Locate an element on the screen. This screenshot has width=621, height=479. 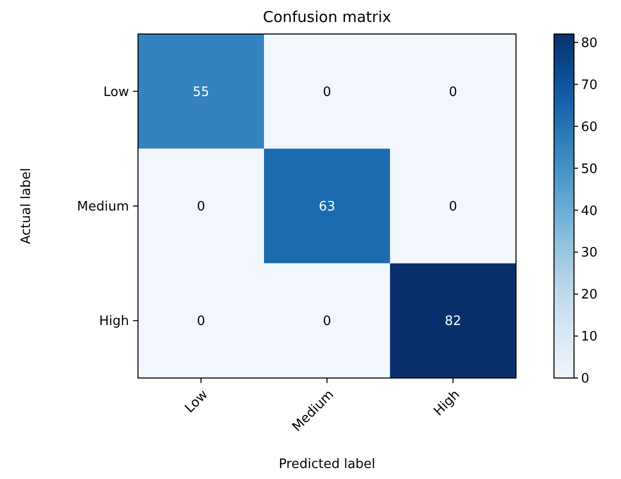
color-bar-label: 20 is located at coordinates (589, 295).